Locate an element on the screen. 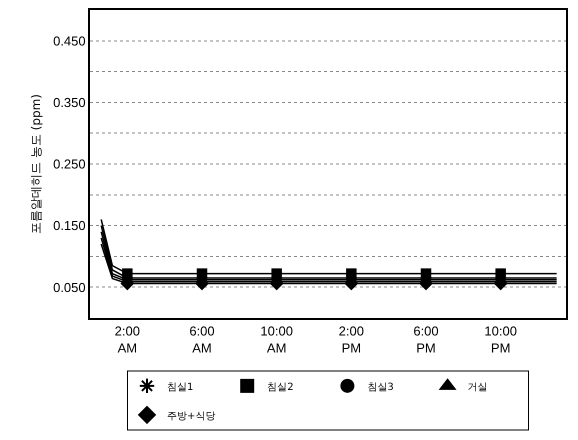 The height and width of the screenshot is (440, 578). y-tick-label: 0.350 is located at coordinates (69, 102).